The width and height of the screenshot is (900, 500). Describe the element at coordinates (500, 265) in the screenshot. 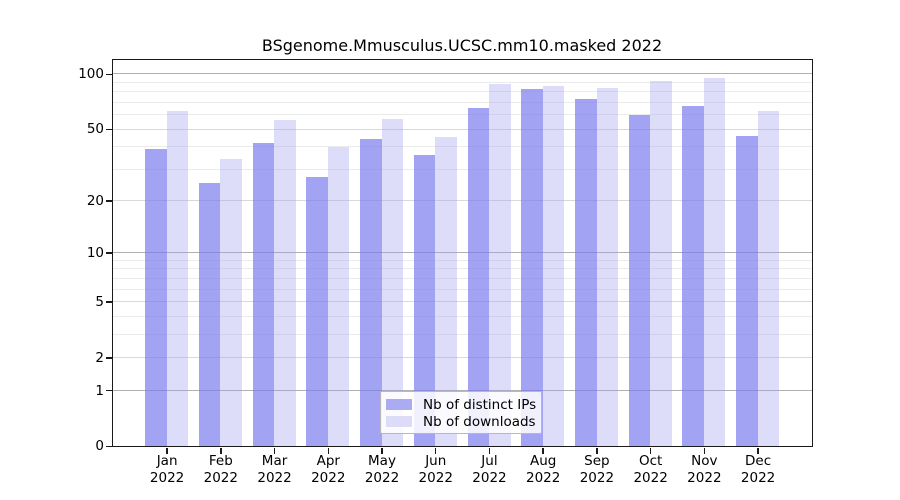

I see `bar-downloads-jul` at that location.